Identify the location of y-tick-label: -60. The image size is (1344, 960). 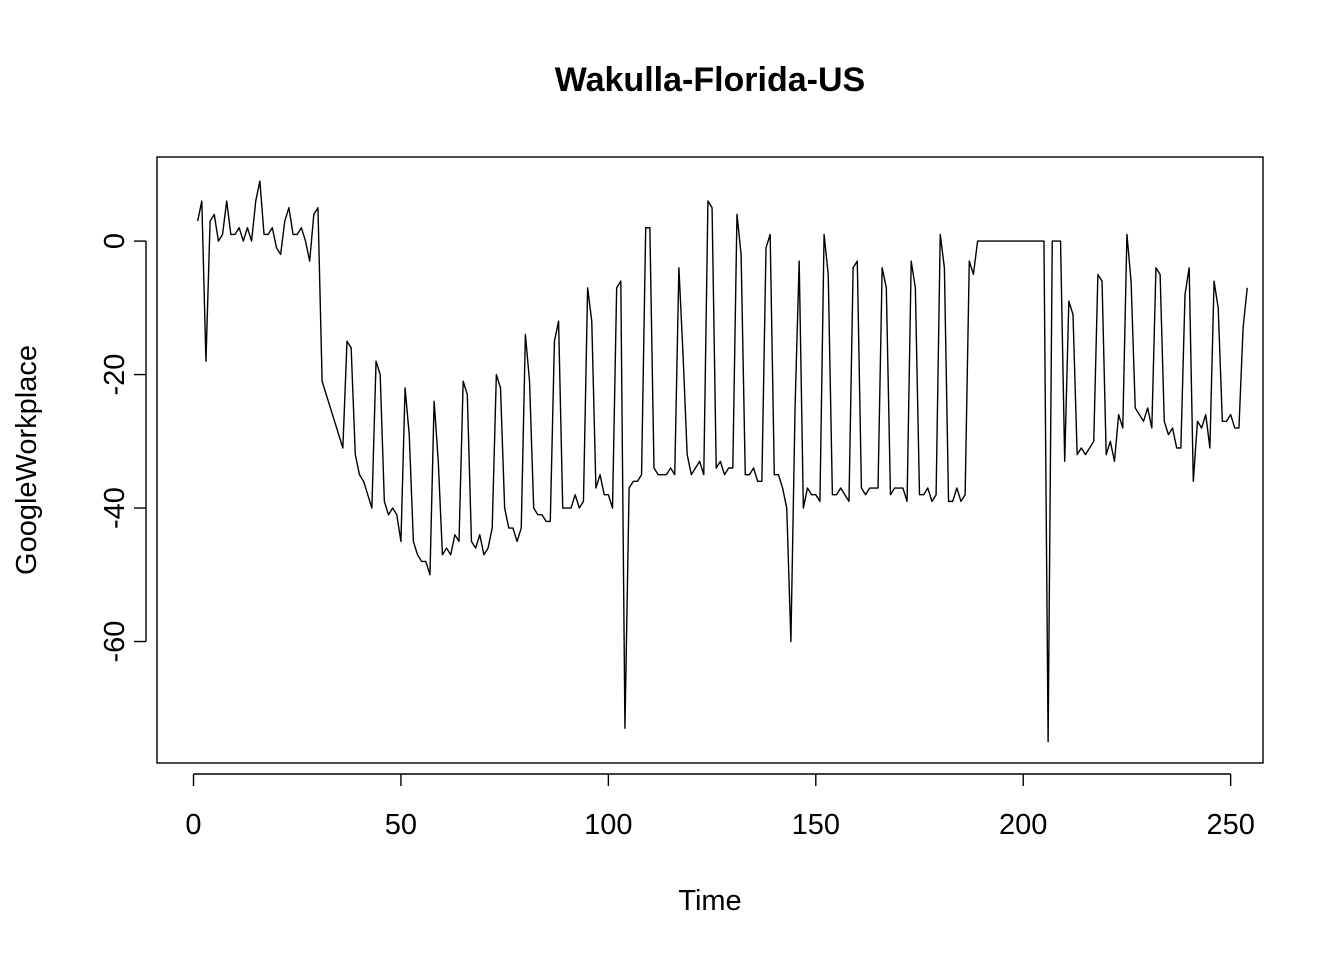
(115, 642).